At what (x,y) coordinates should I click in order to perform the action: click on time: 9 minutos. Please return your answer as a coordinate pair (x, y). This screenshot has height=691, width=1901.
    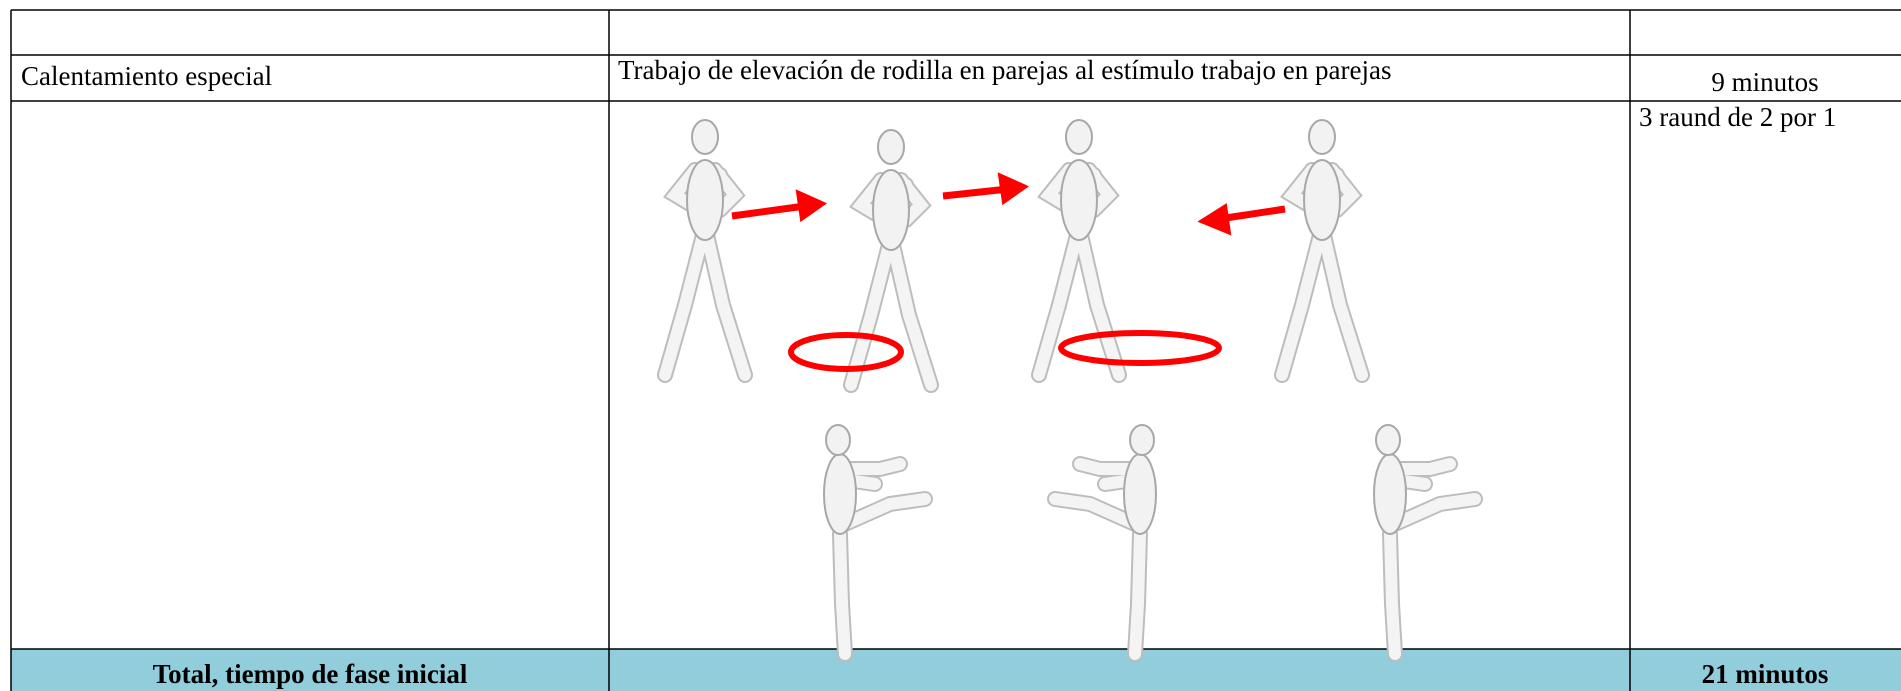
    Looking at the image, I should click on (1764, 82).